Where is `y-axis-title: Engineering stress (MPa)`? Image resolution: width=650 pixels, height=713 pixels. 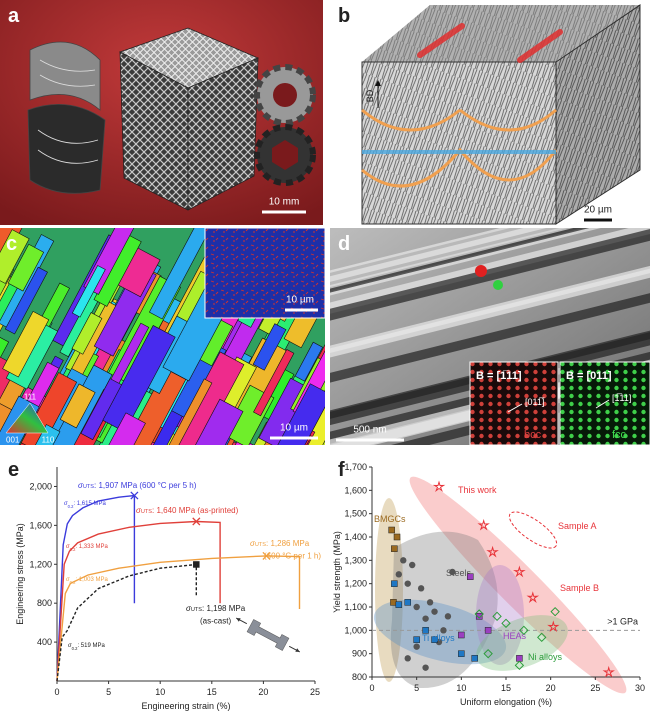 y-axis-title: Engineering stress (MPa) is located at coordinates (20, 574).